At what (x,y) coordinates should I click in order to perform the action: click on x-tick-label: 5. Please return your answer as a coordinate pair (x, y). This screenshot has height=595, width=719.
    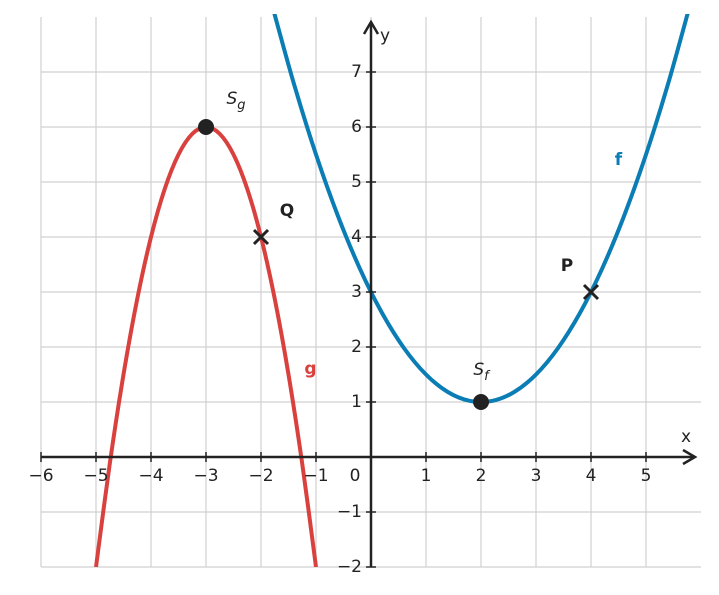
    Looking at the image, I should click on (646, 476).